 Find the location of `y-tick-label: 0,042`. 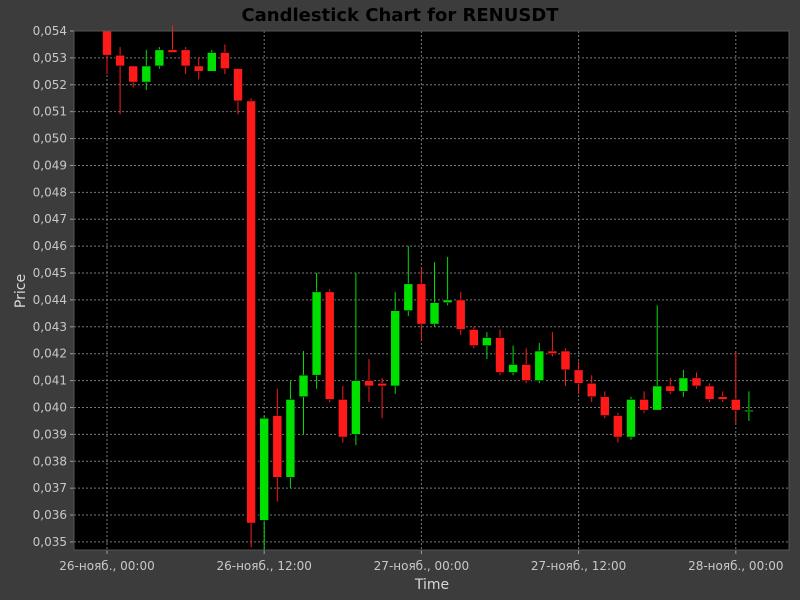

y-tick-label: 0,042 is located at coordinates (50, 354).